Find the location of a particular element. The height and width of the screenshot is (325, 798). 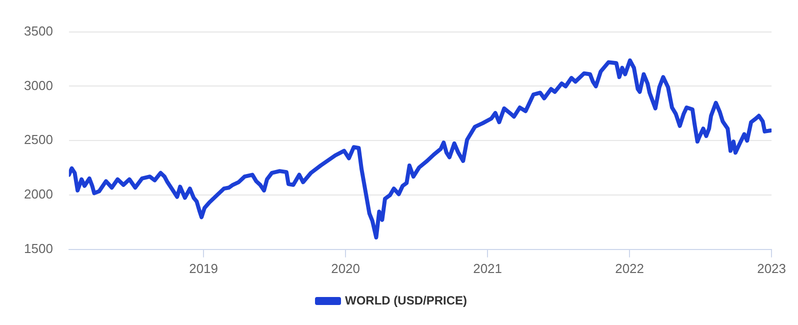

x-tick-label: 2020 is located at coordinates (345, 268).